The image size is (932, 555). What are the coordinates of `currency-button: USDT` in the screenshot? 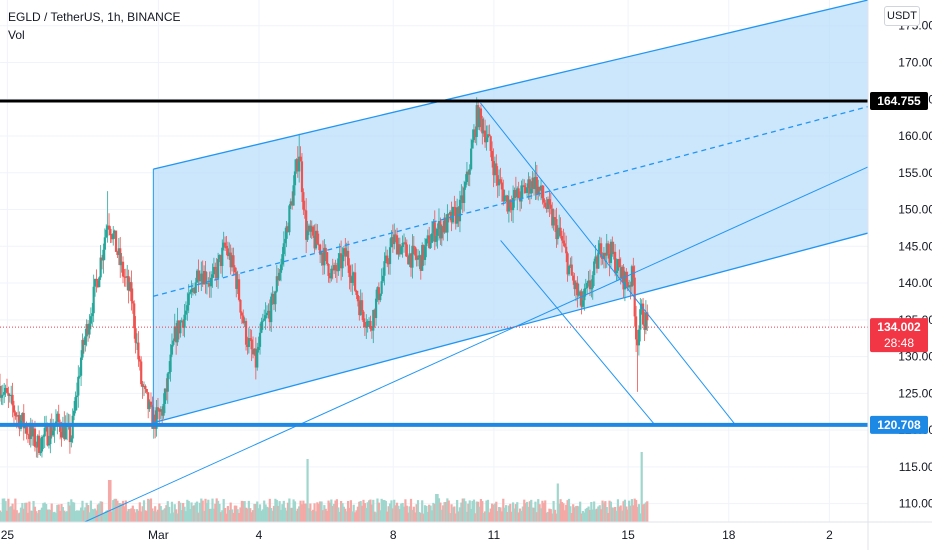 It's located at (902, 16).